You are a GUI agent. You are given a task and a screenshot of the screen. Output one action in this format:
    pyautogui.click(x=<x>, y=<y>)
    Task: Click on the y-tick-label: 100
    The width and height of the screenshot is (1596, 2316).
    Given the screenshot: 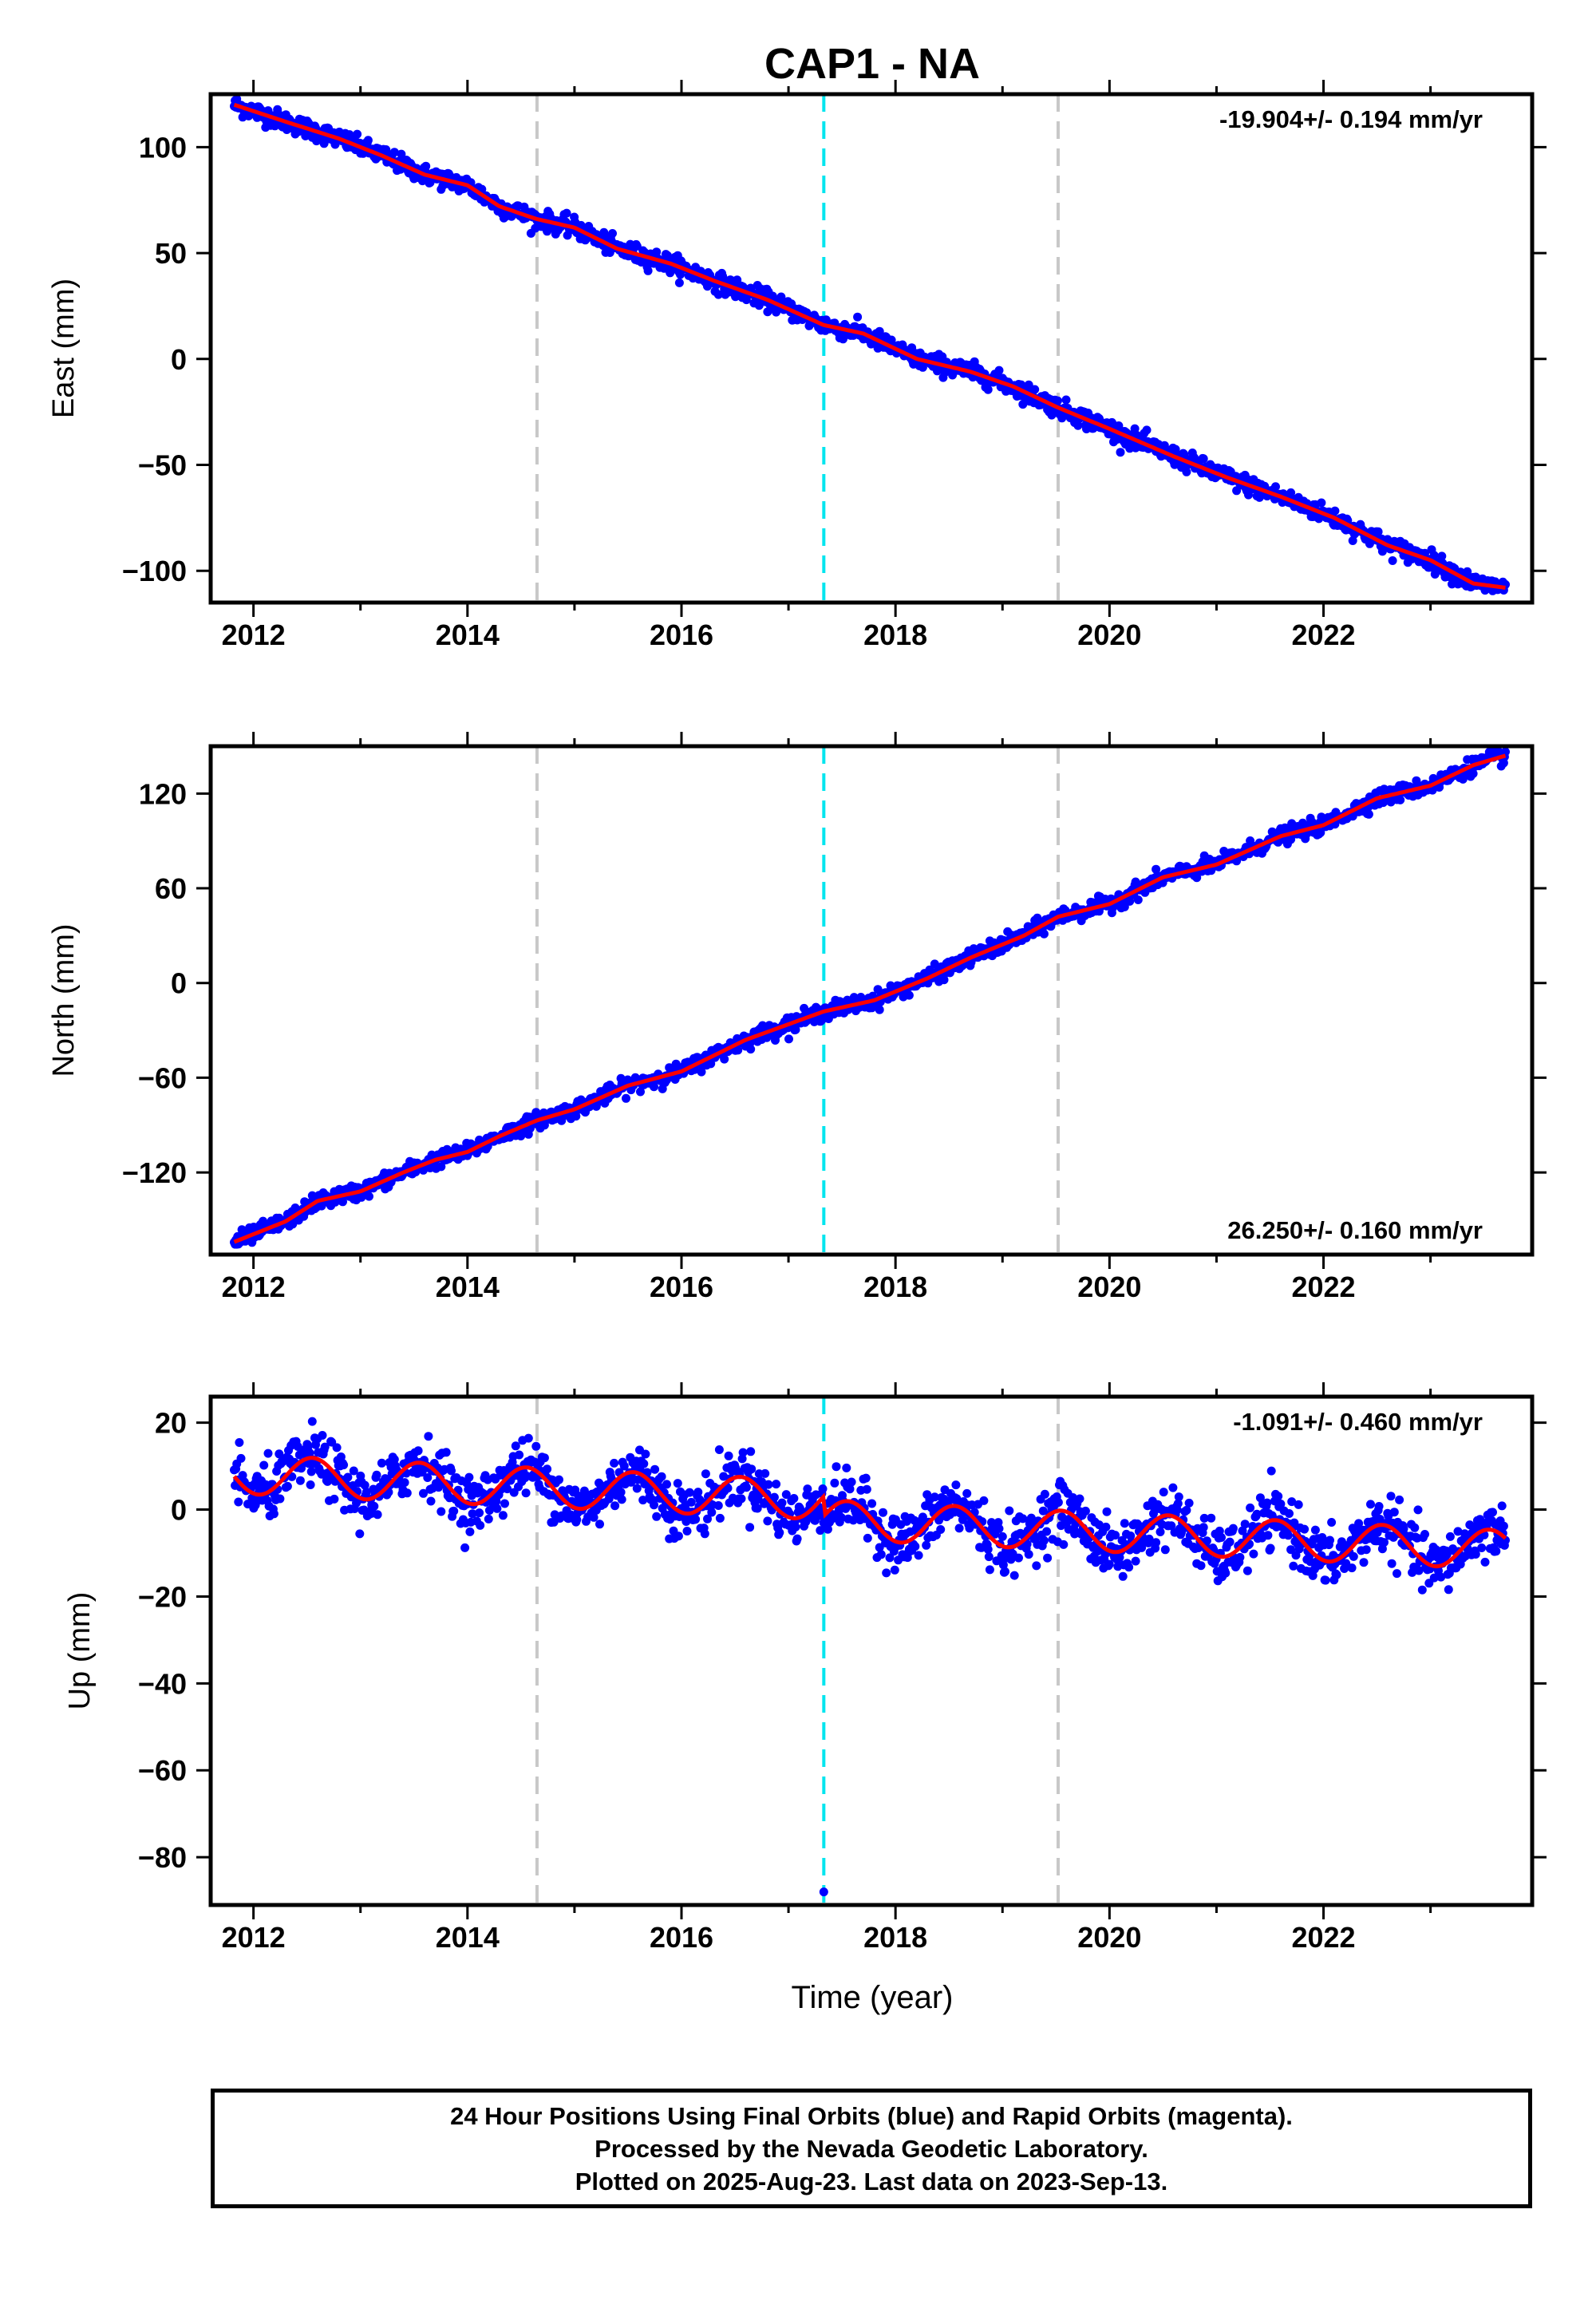 What is the action you would take?
    pyautogui.click(x=163, y=147)
    